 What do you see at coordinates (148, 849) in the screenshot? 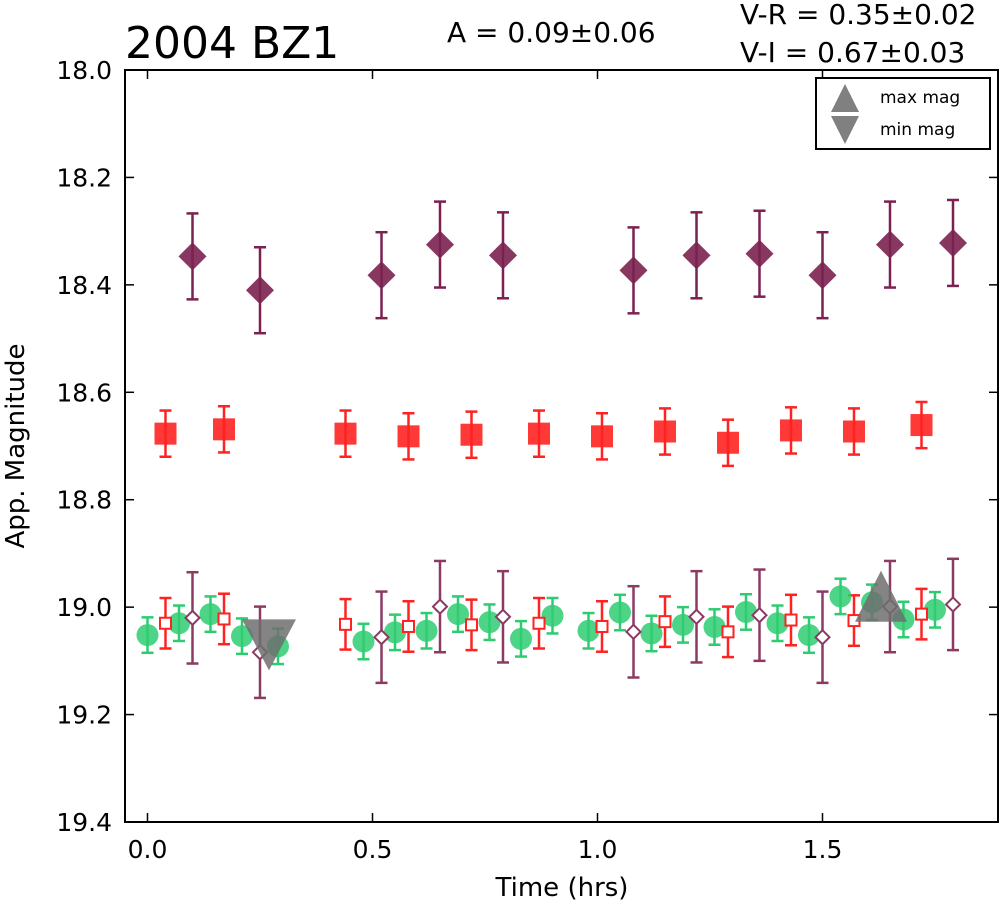
I see `x-tick-label: 0.0` at bounding box center [148, 849].